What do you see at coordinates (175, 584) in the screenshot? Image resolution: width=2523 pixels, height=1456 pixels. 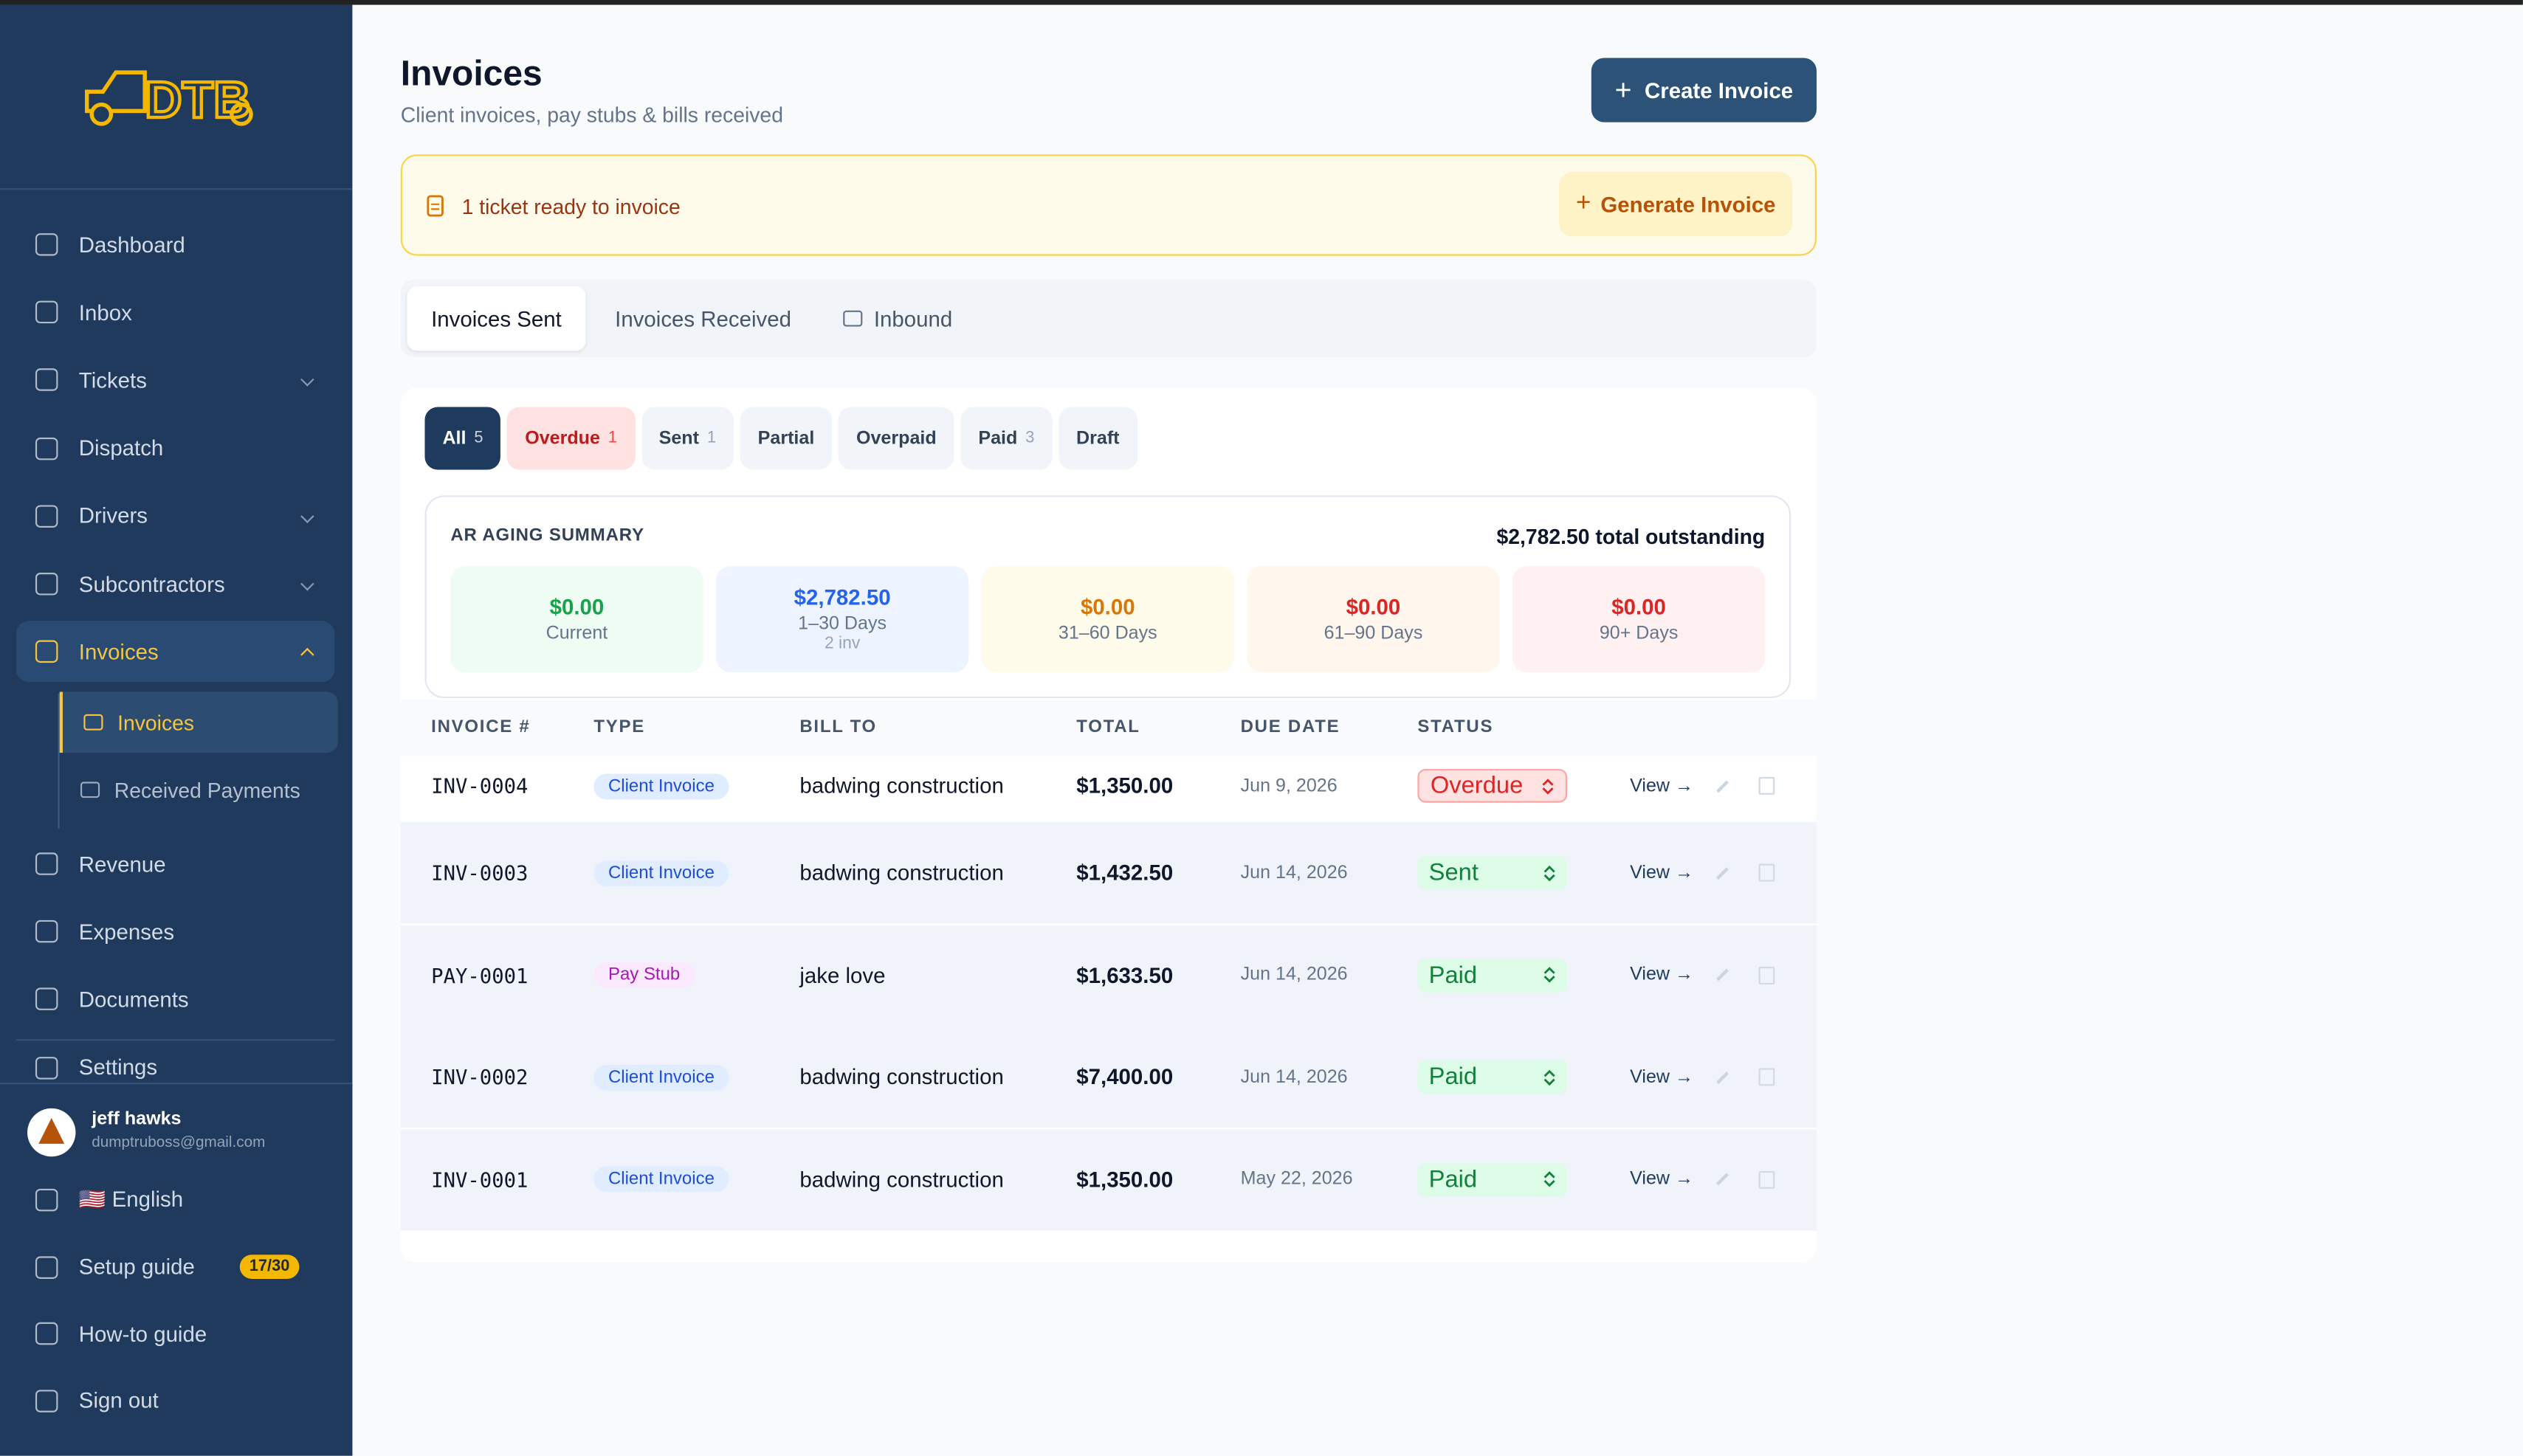 I see `nav-item: Subcontractors` at bounding box center [175, 584].